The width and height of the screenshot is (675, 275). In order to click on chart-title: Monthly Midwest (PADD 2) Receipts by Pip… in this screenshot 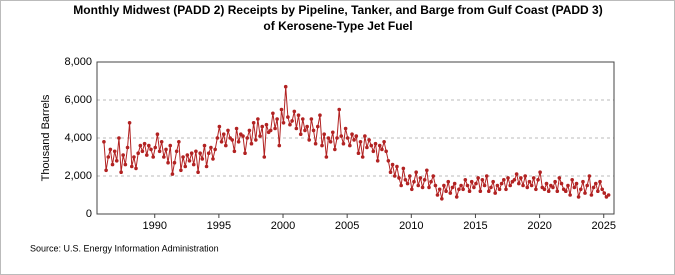, I will do `click(337, 10)`.